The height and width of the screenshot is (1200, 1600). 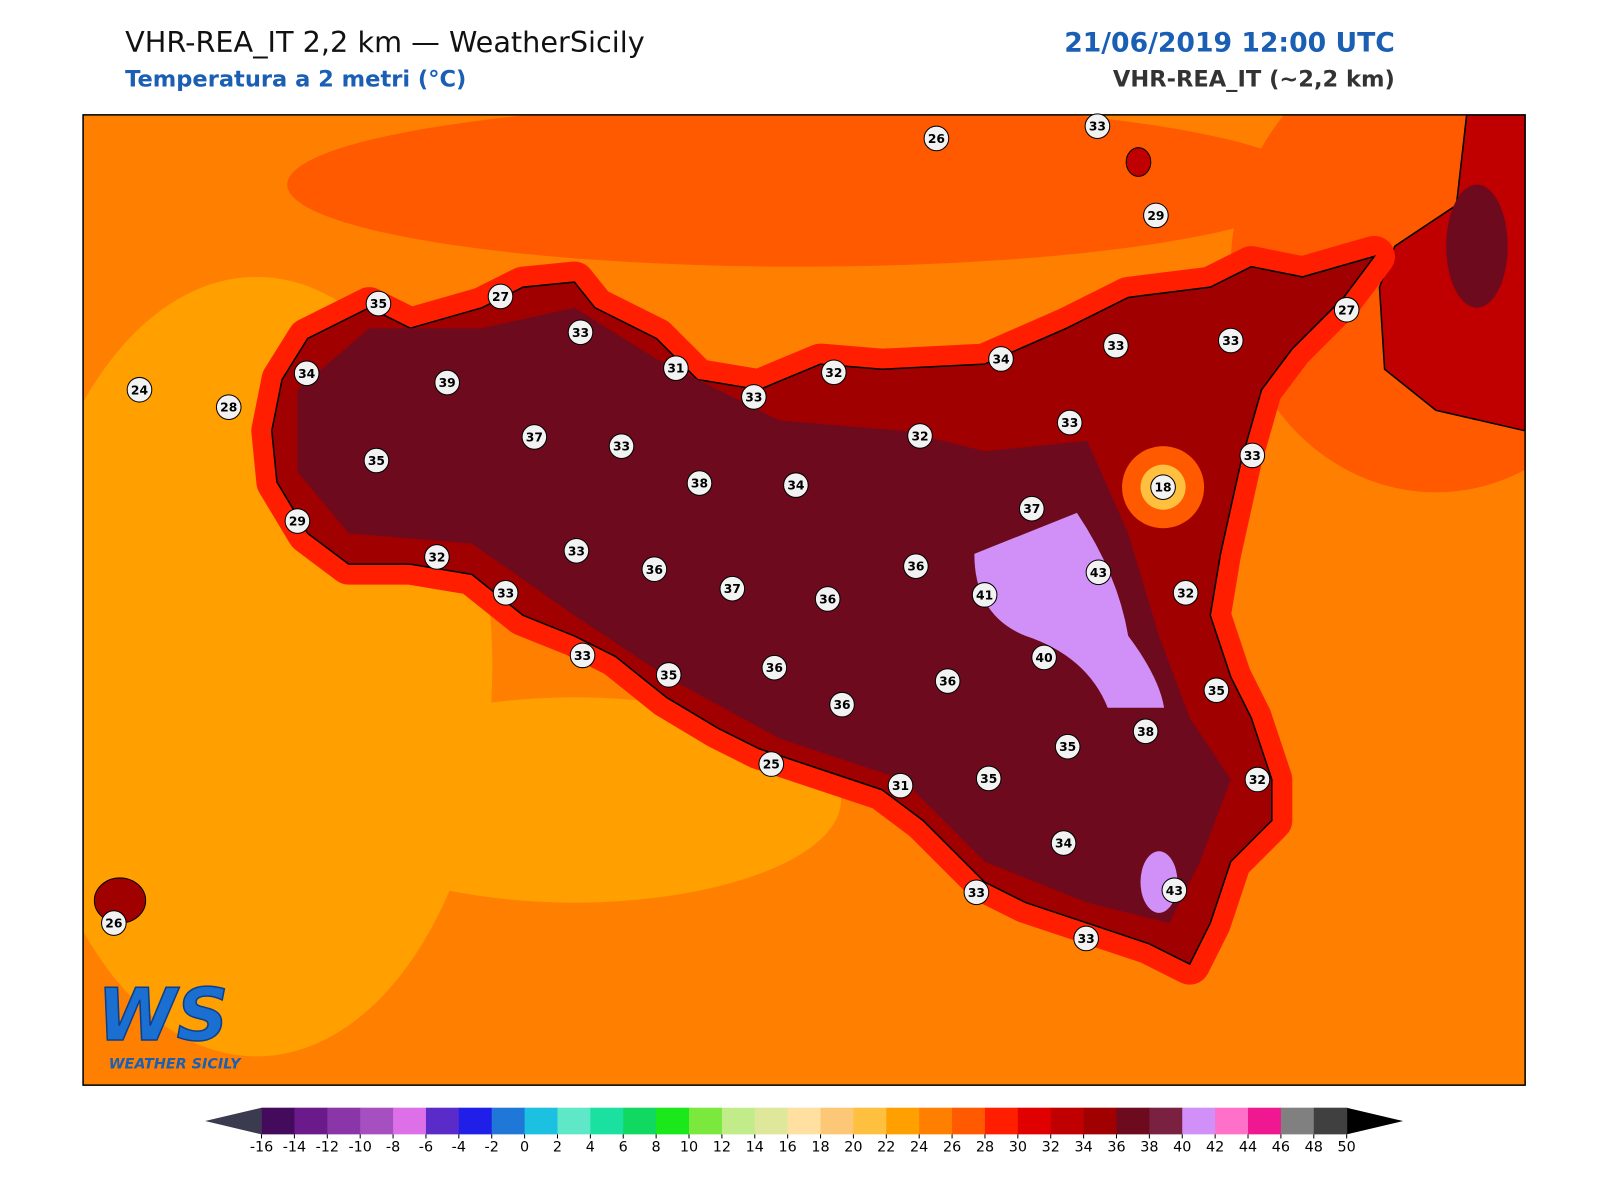 What do you see at coordinates (426, 1148) in the screenshot?
I see `colorbar-label: -6` at bounding box center [426, 1148].